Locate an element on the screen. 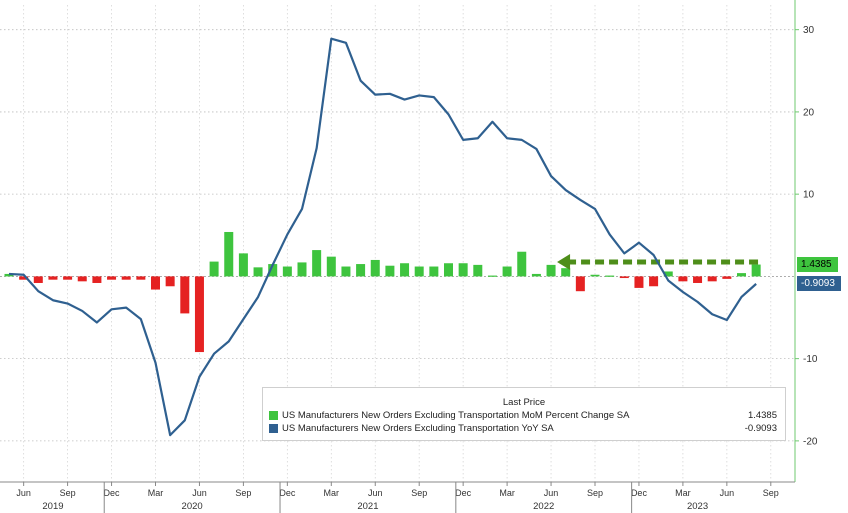 The image size is (848, 513). y-tick-label: 20 is located at coordinates (809, 112).